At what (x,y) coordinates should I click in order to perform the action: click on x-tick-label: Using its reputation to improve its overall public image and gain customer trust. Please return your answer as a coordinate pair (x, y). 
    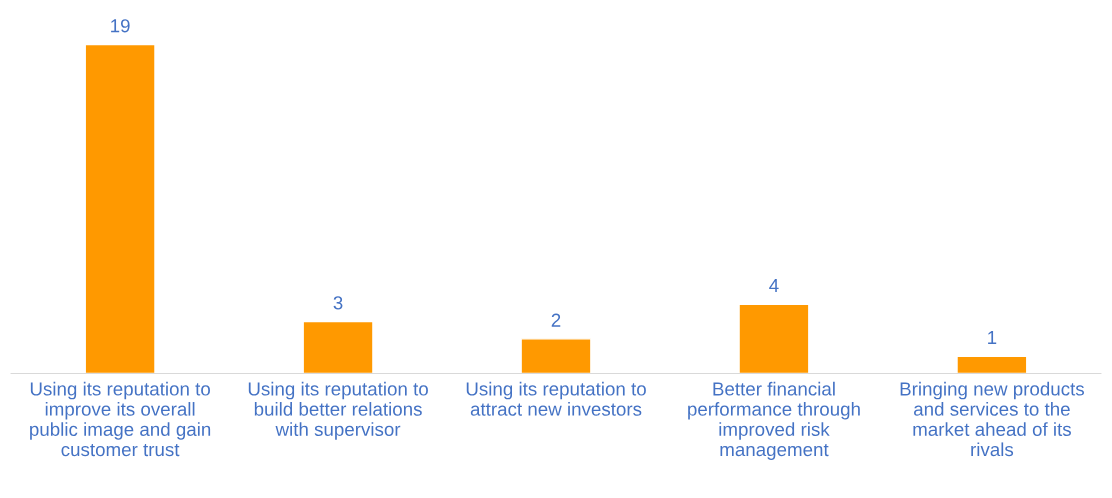
    Looking at the image, I should click on (120, 419).